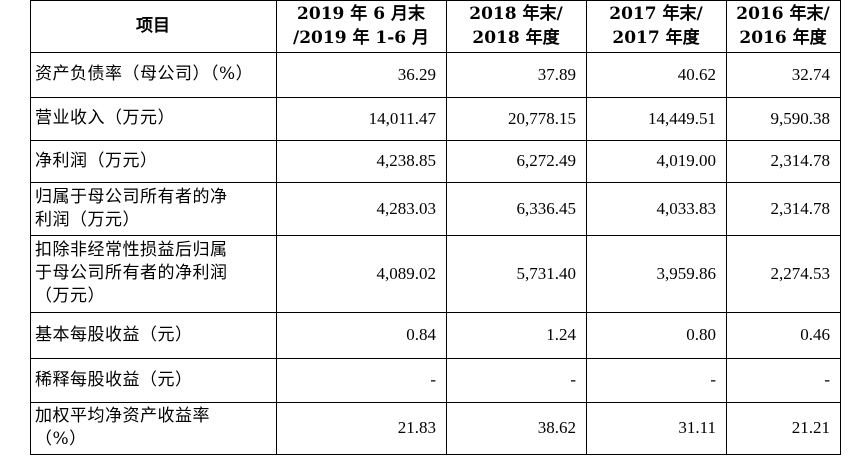 The width and height of the screenshot is (864, 456). Describe the element at coordinates (153, 26) in the screenshot. I see `header-item: 项目` at that location.